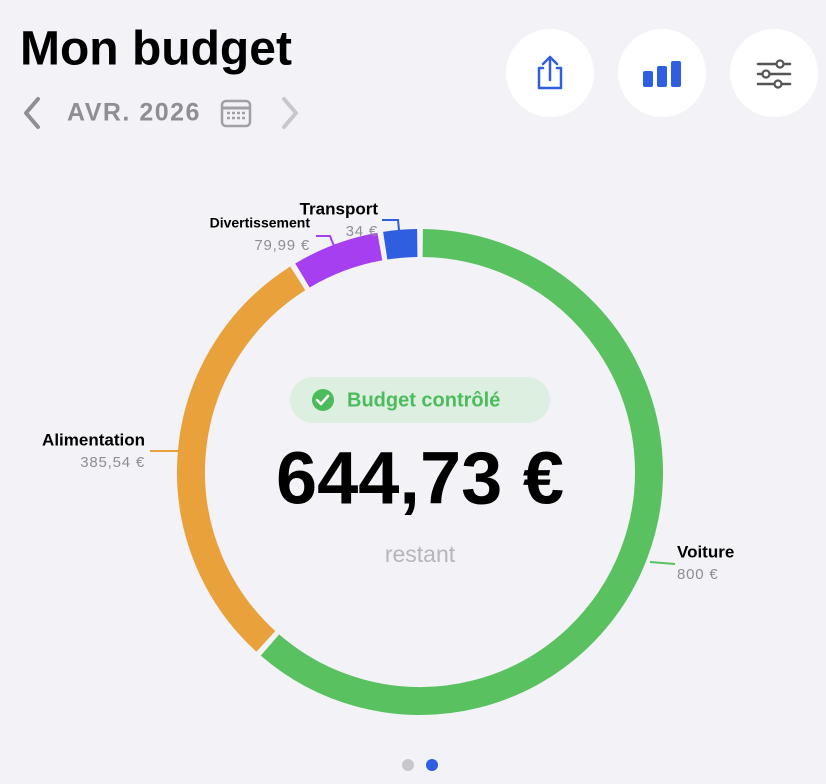 The image size is (826, 784). What do you see at coordinates (322, 400) in the screenshot?
I see `check-mark` at bounding box center [322, 400].